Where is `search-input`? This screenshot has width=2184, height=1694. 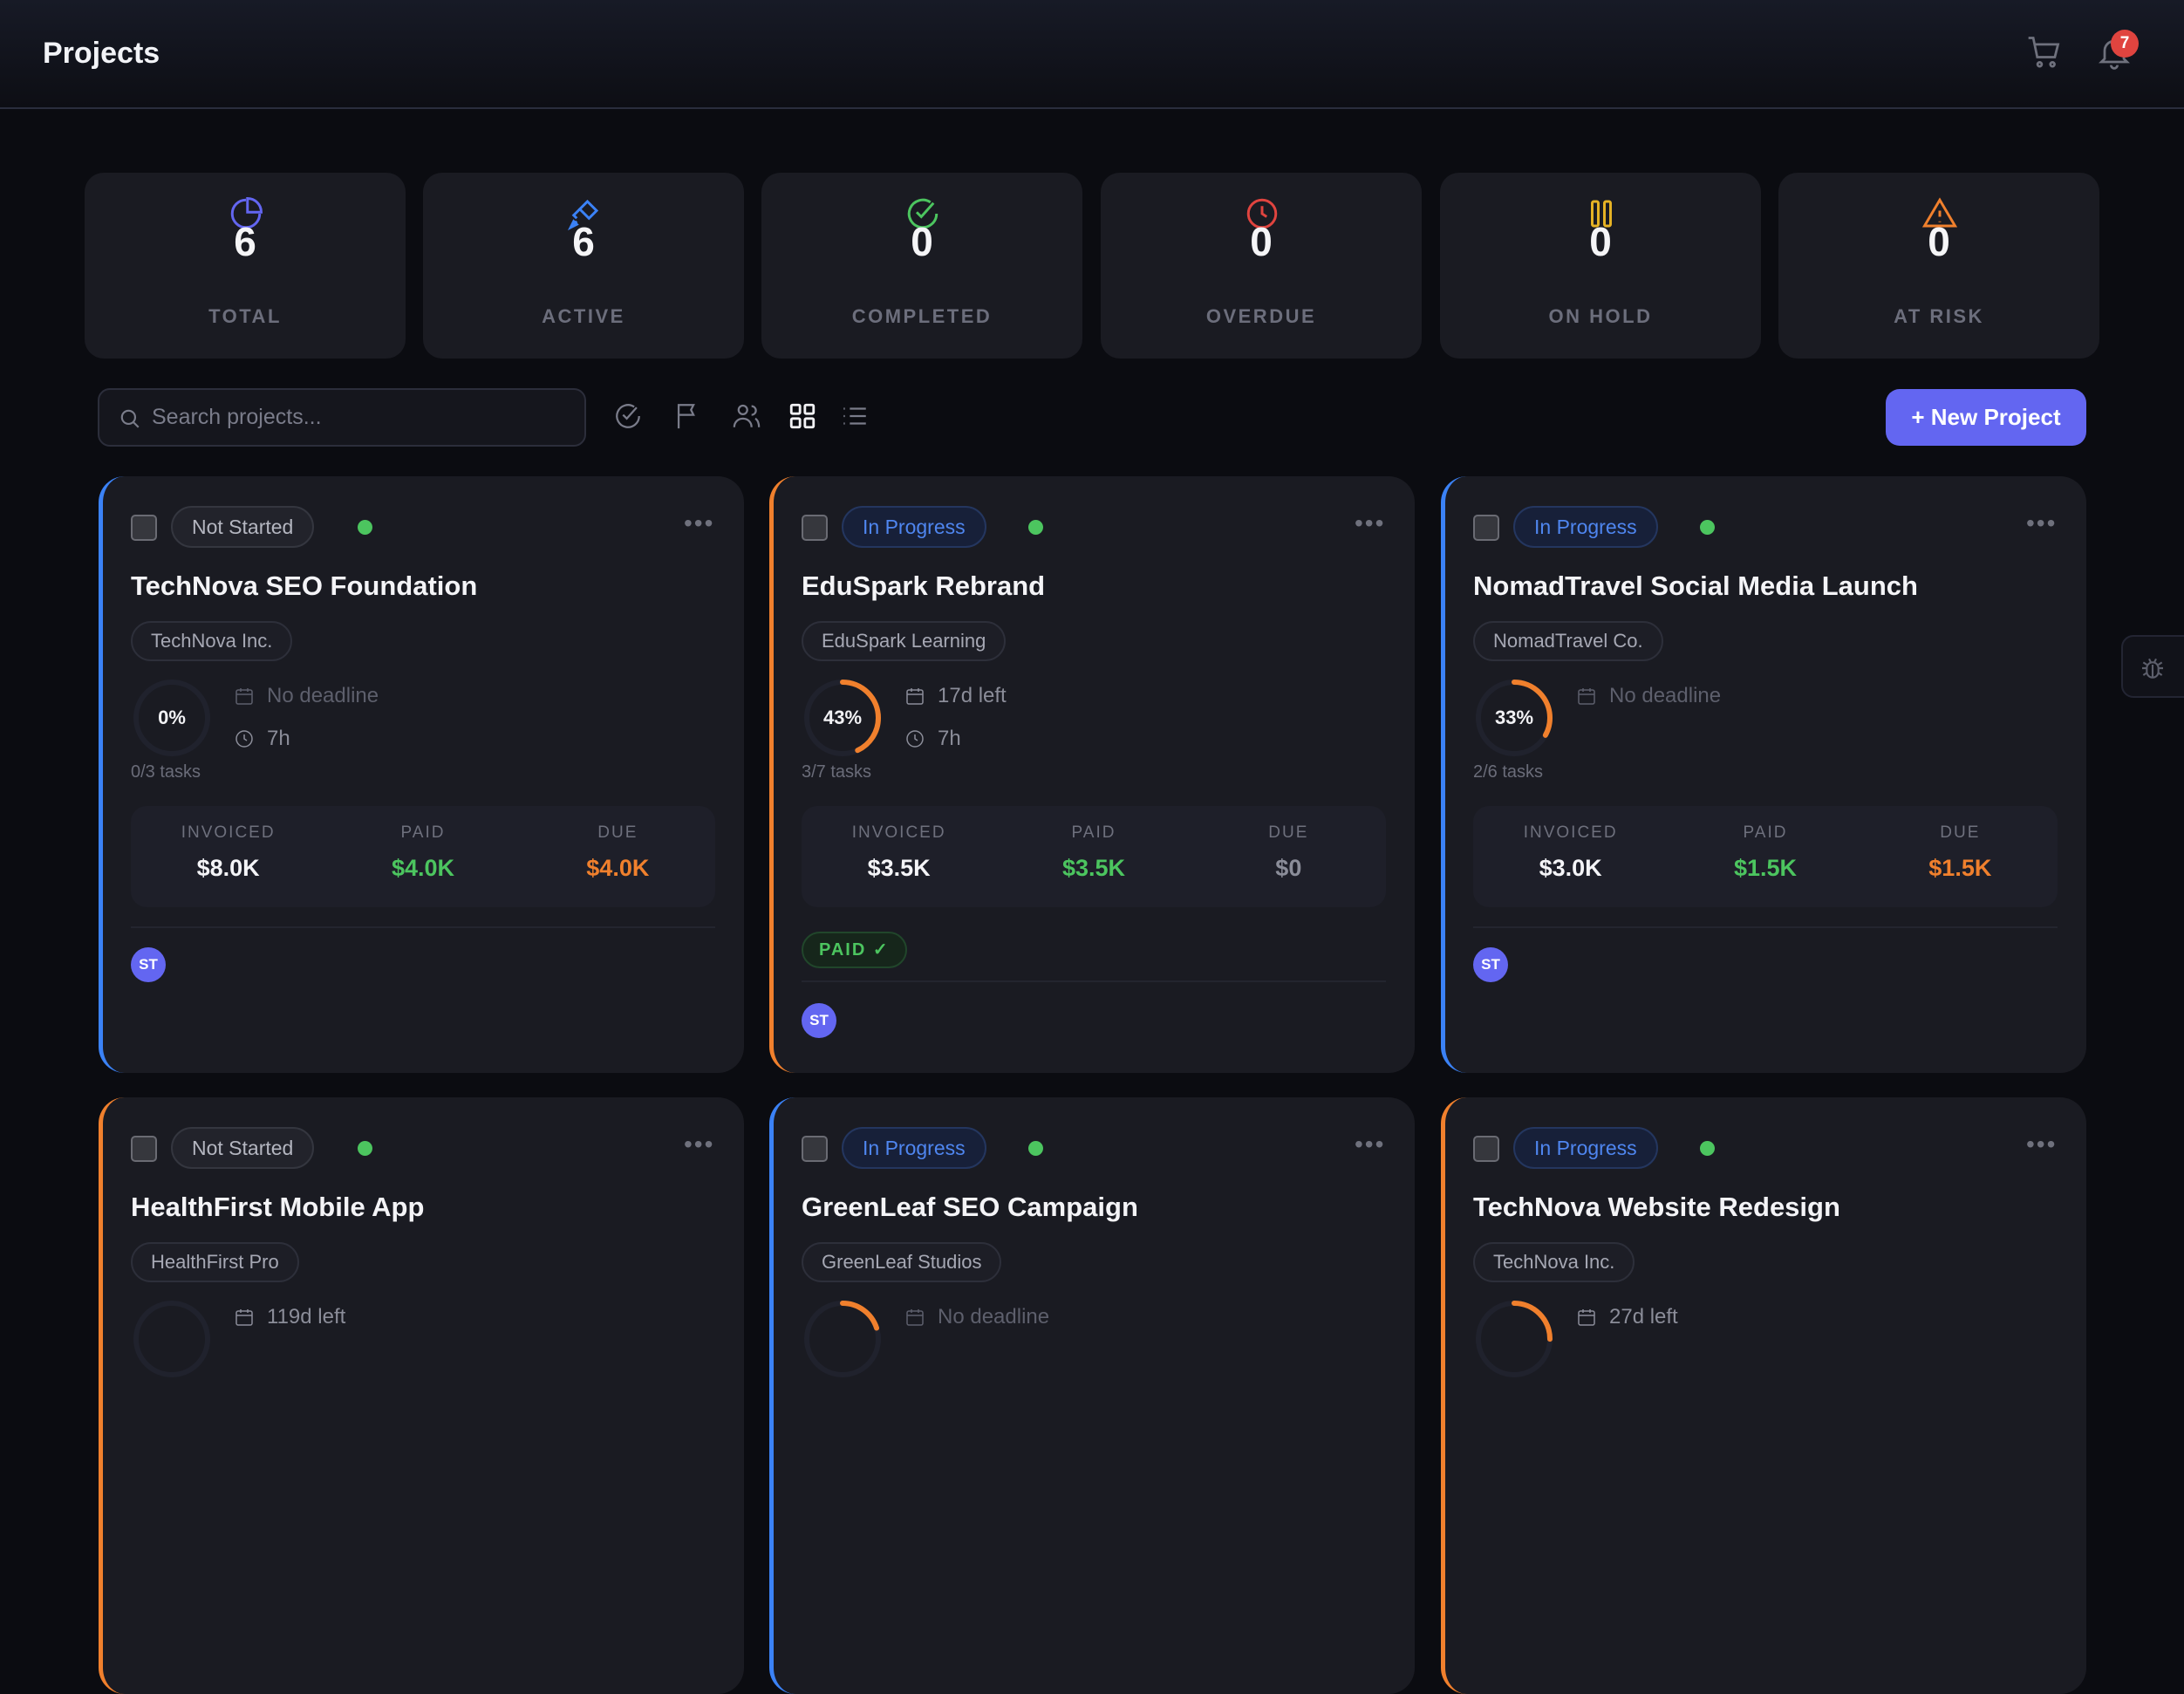 search-input is located at coordinates (361, 417).